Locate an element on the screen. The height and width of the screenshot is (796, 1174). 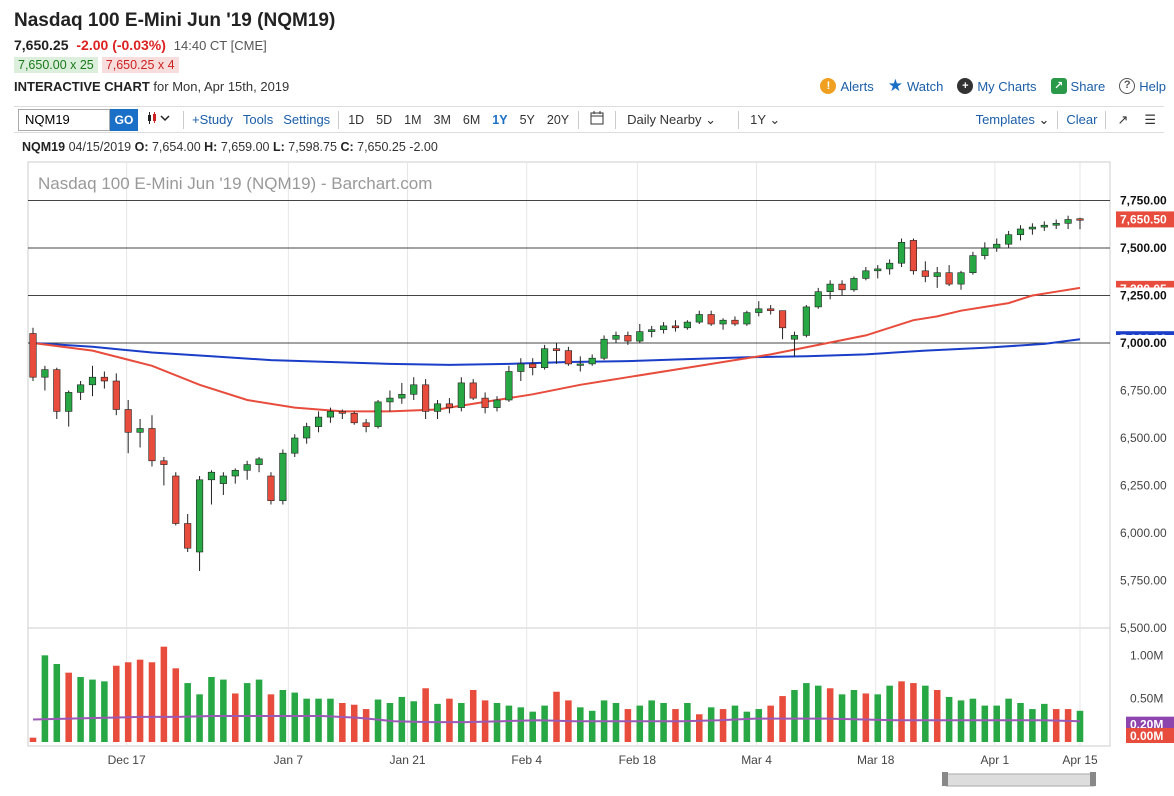
expand-icon: ↗ is located at coordinates (1123, 119).